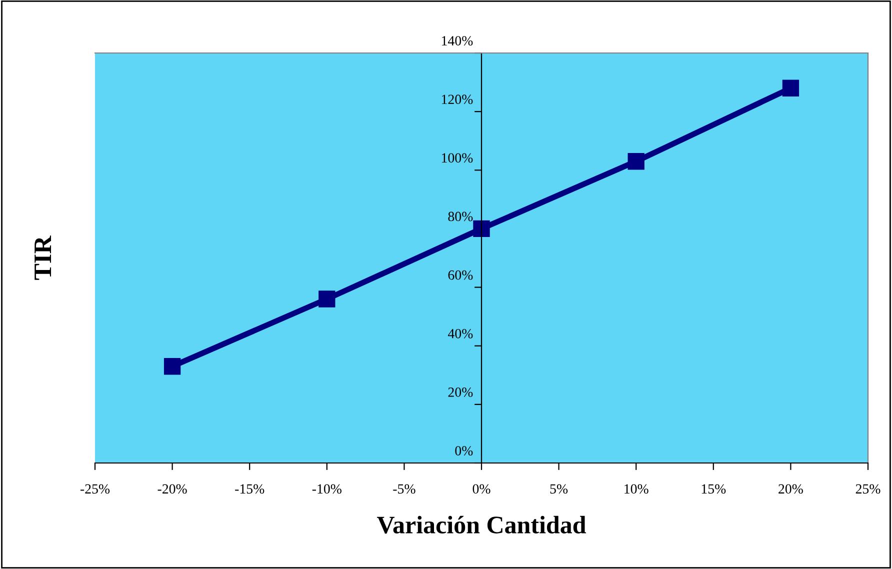 The width and height of the screenshot is (892, 569). I want to click on x-tick-label: -25%, so click(95, 489).